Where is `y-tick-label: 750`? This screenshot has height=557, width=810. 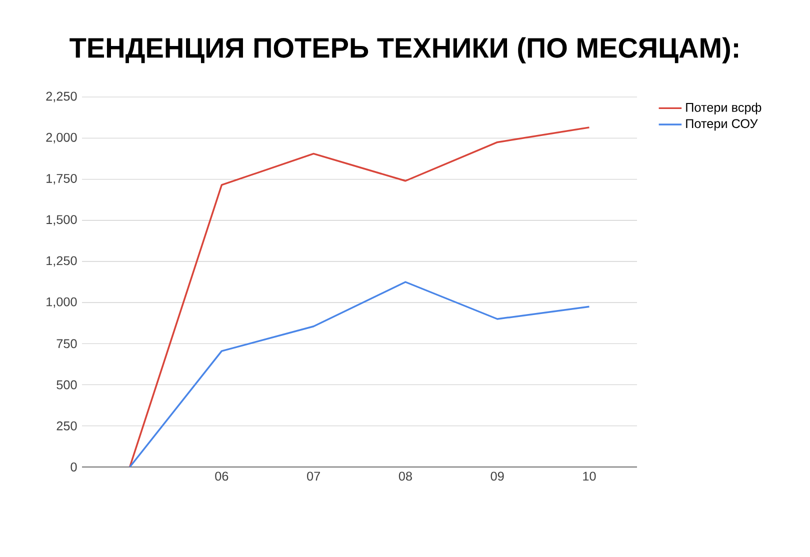
y-tick-label: 750 is located at coordinates (66, 343).